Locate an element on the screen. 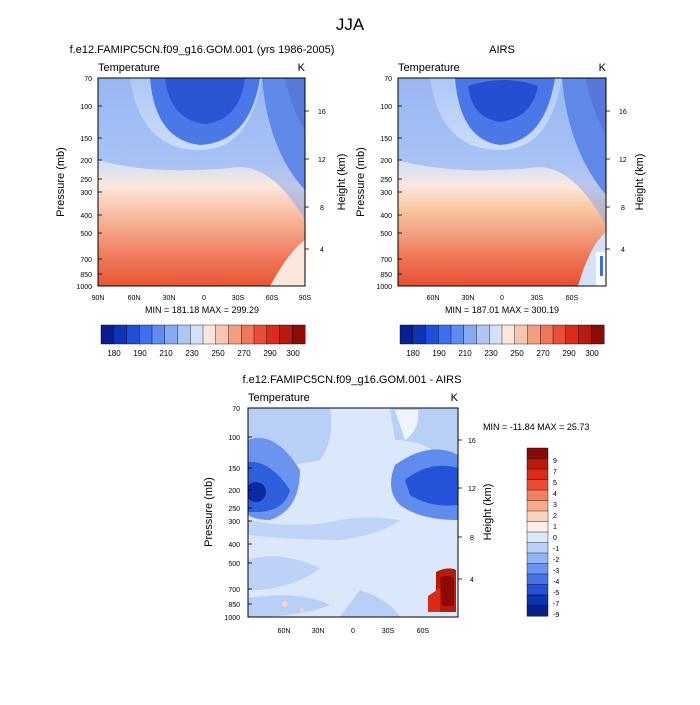  y-tick-label: 200 is located at coordinates (234, 491).